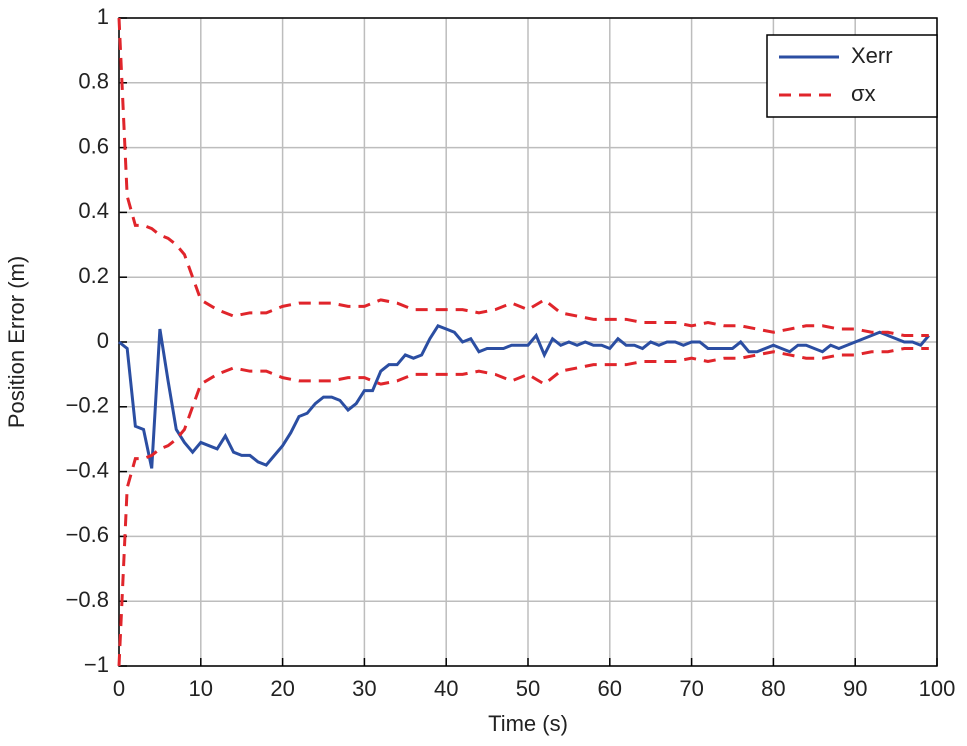  What do you see at coordinates (87, 599) in the screenshot?
I see `y-tick-label: −0.8` at bounding box center [87, 599].